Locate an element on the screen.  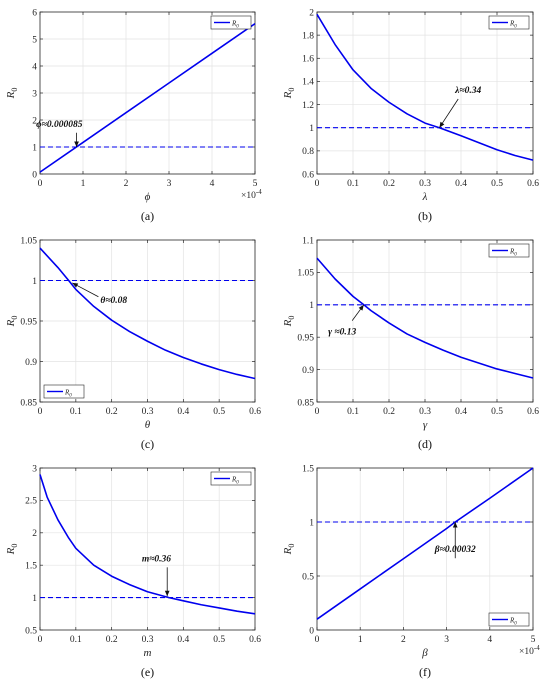
y-tick-label: 5 is located at coordinates (34, 40).